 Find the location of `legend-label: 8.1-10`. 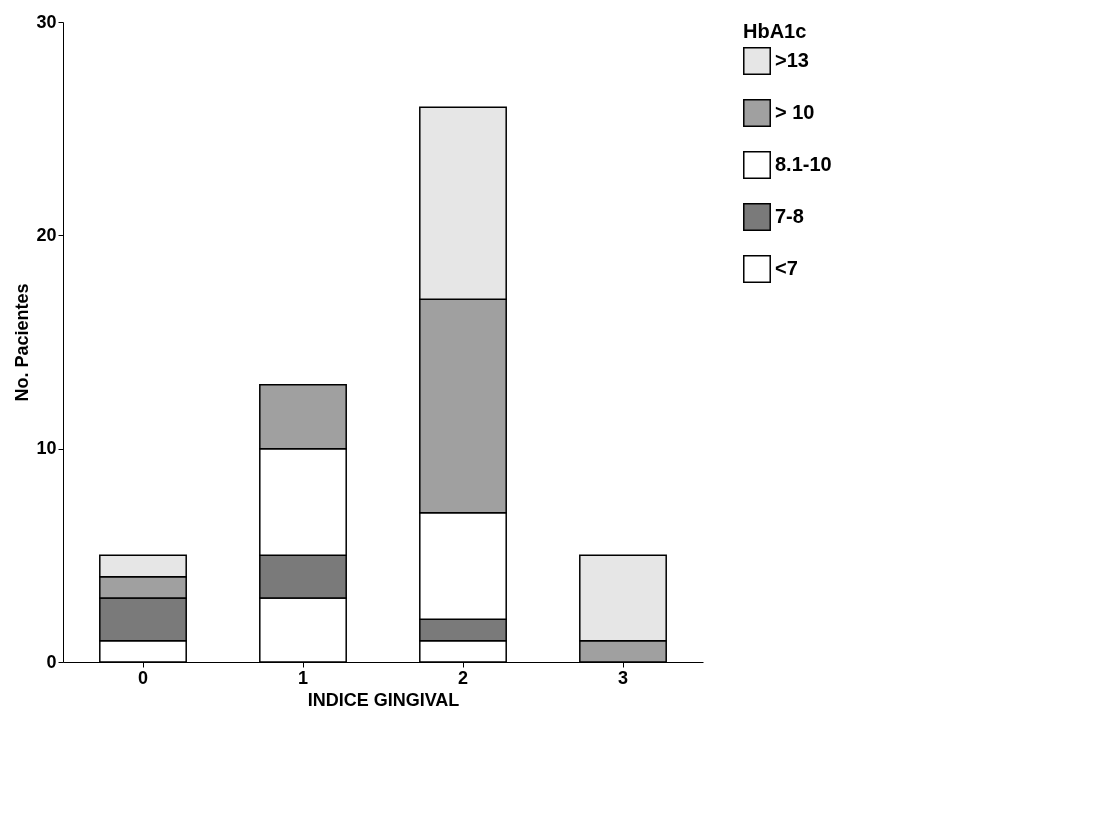

legend-label: 8.1-10 is located at coordinates (803, 164).